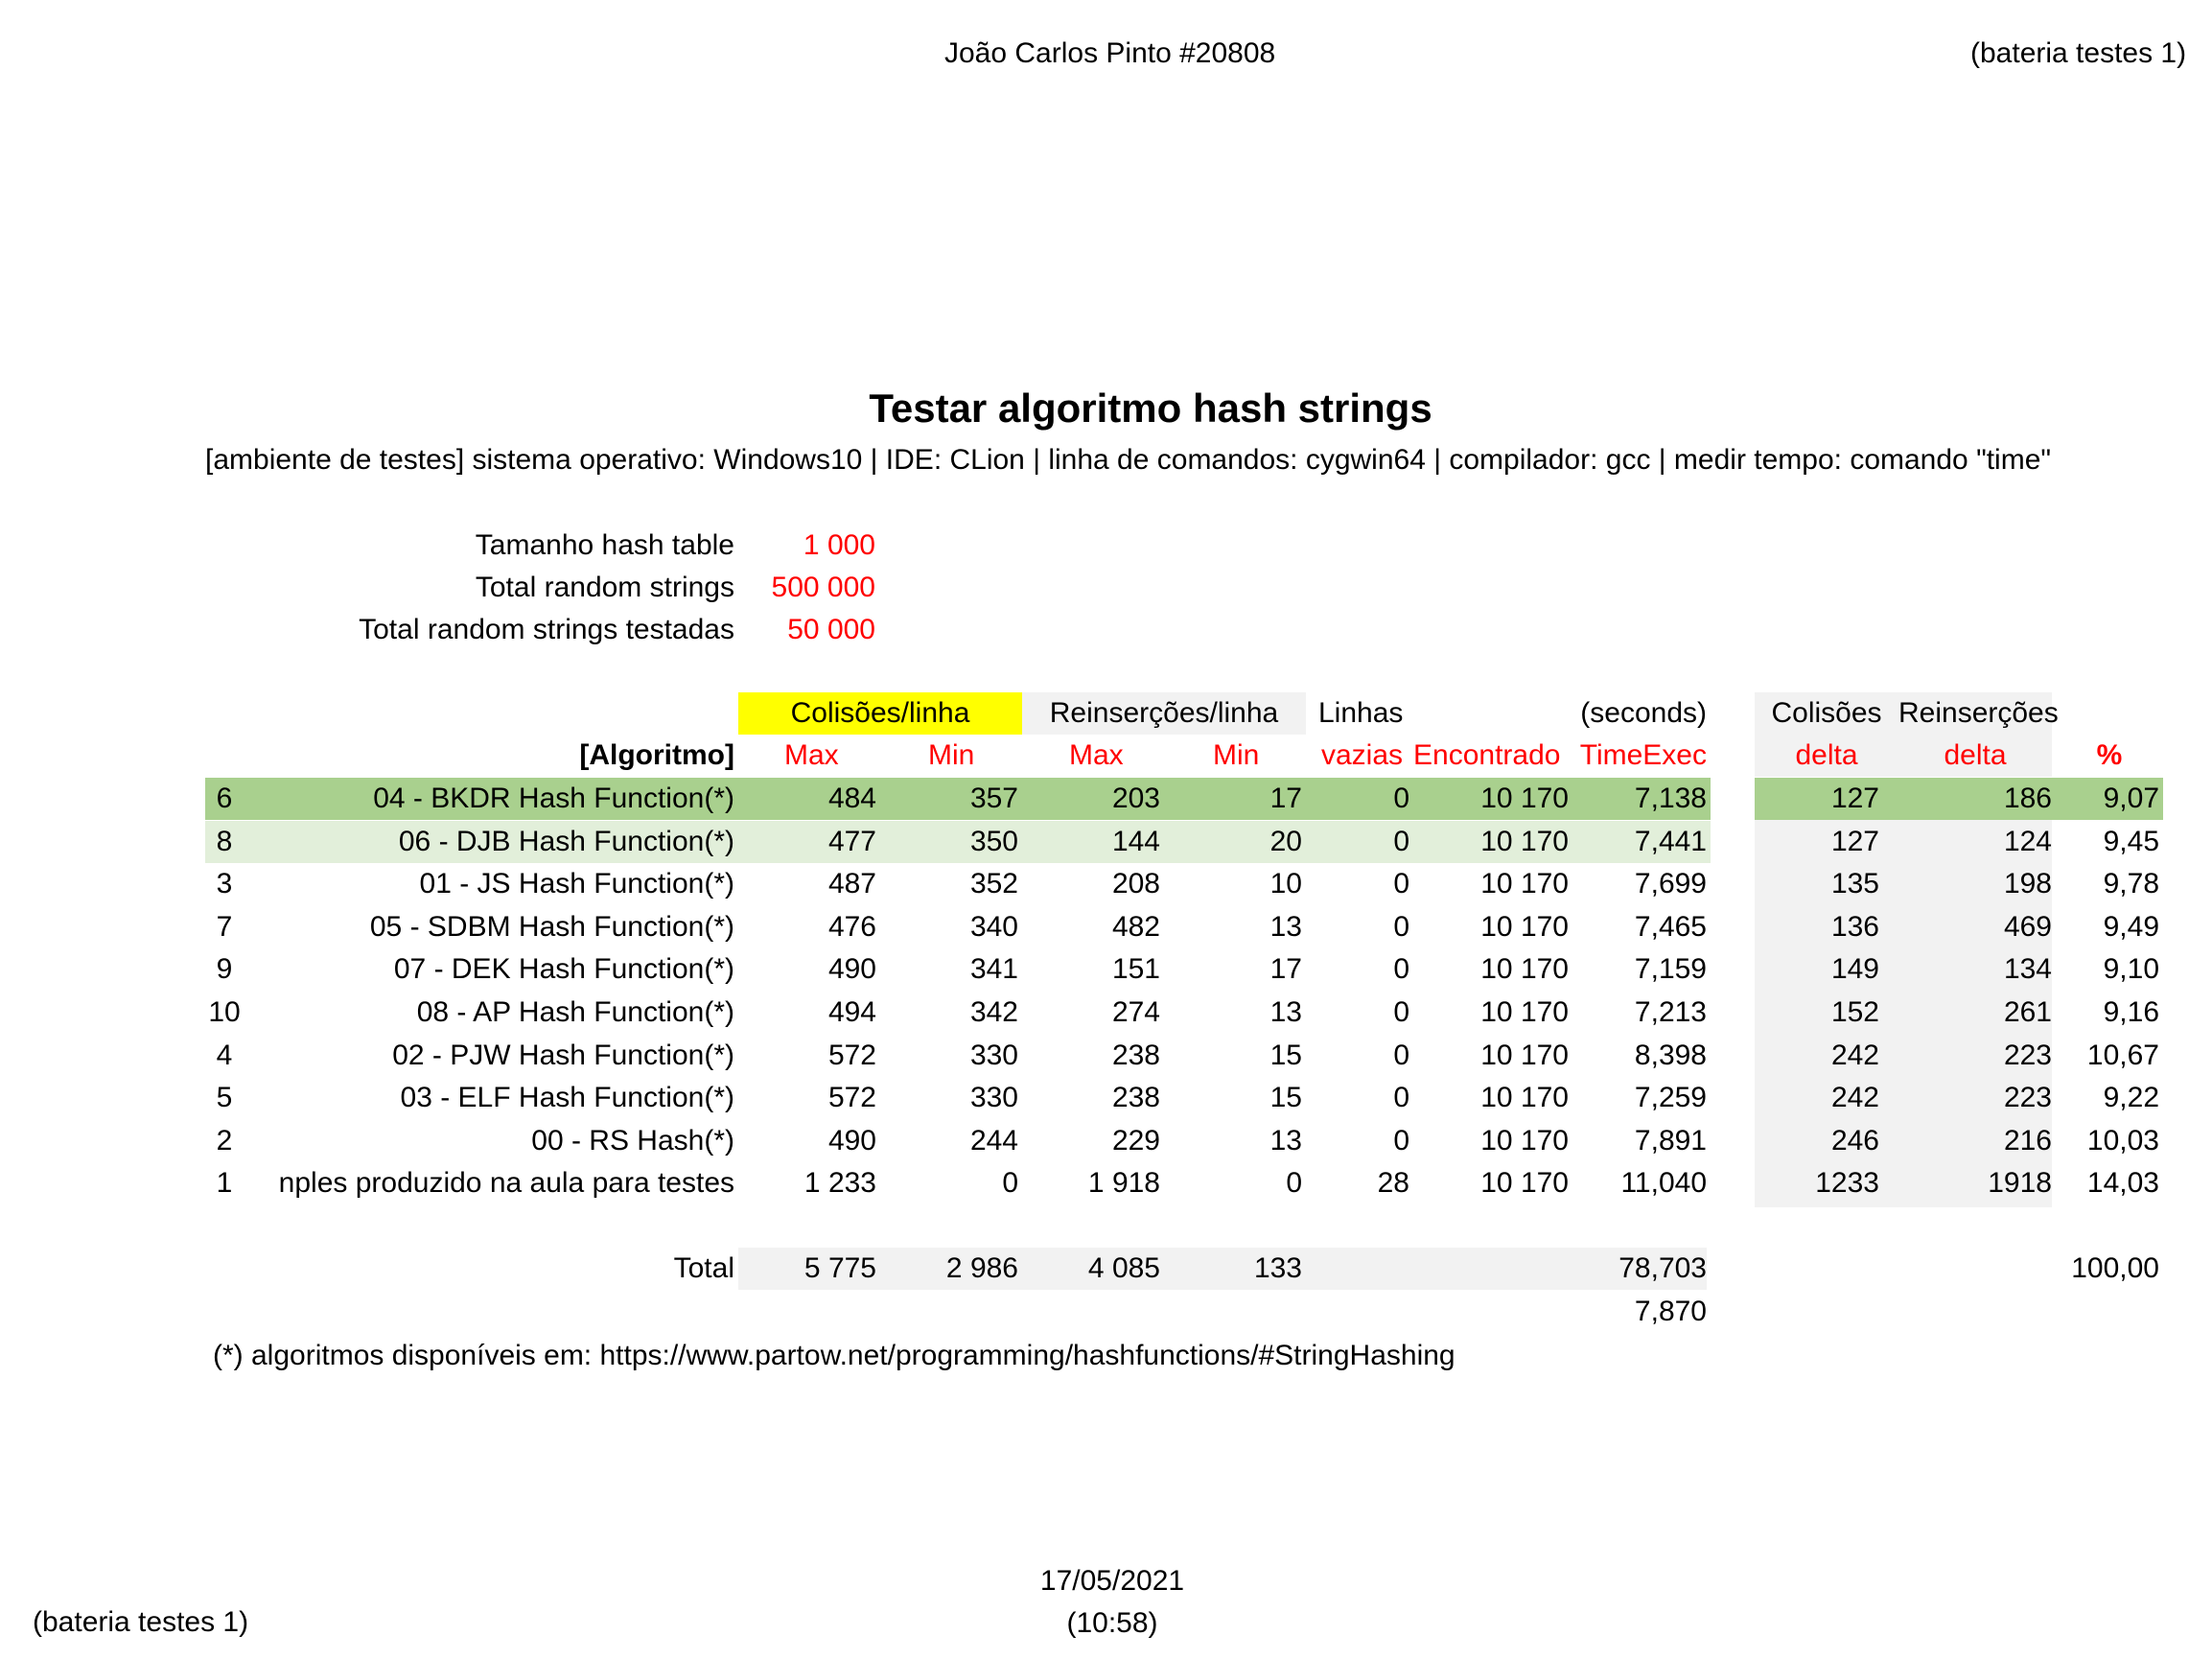 Image resolution: width=2212 pixels, height=1659 pixels. I want to click on row-reinsercoes-min: 13, so click(1285, 1140).